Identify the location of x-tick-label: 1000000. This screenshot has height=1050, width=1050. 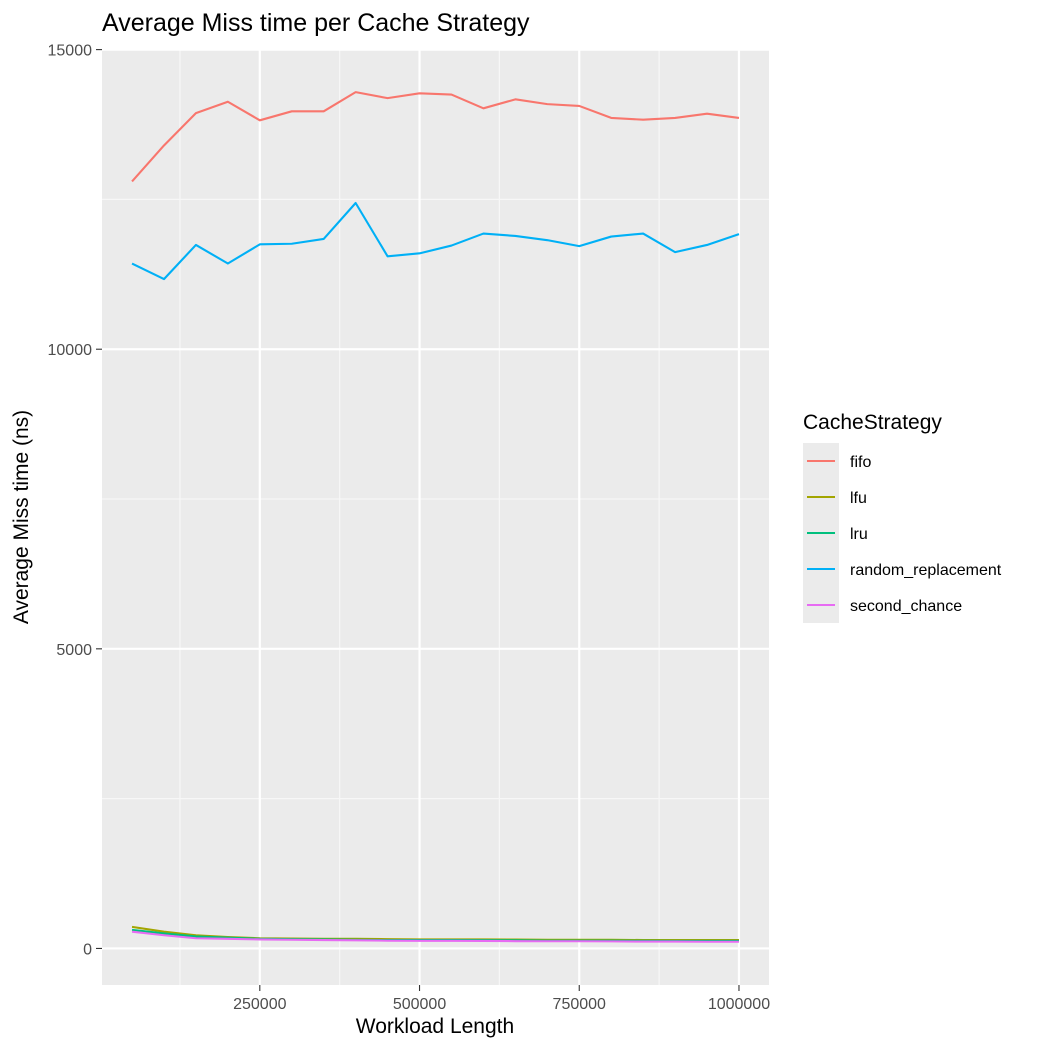
(739, 1004).